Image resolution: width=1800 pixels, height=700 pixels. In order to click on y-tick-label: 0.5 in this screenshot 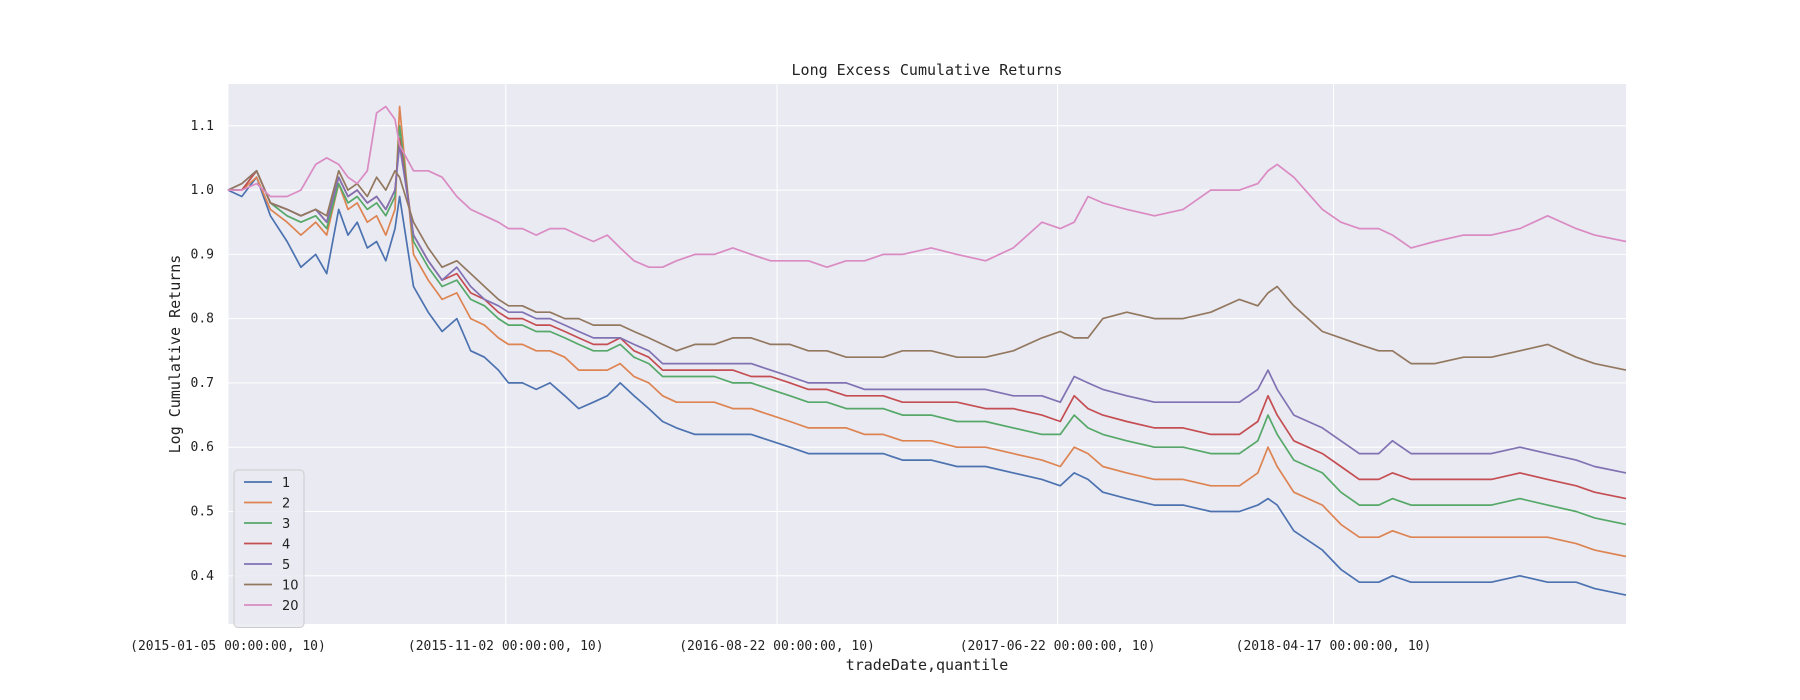, I will do `click(202, 512)`.